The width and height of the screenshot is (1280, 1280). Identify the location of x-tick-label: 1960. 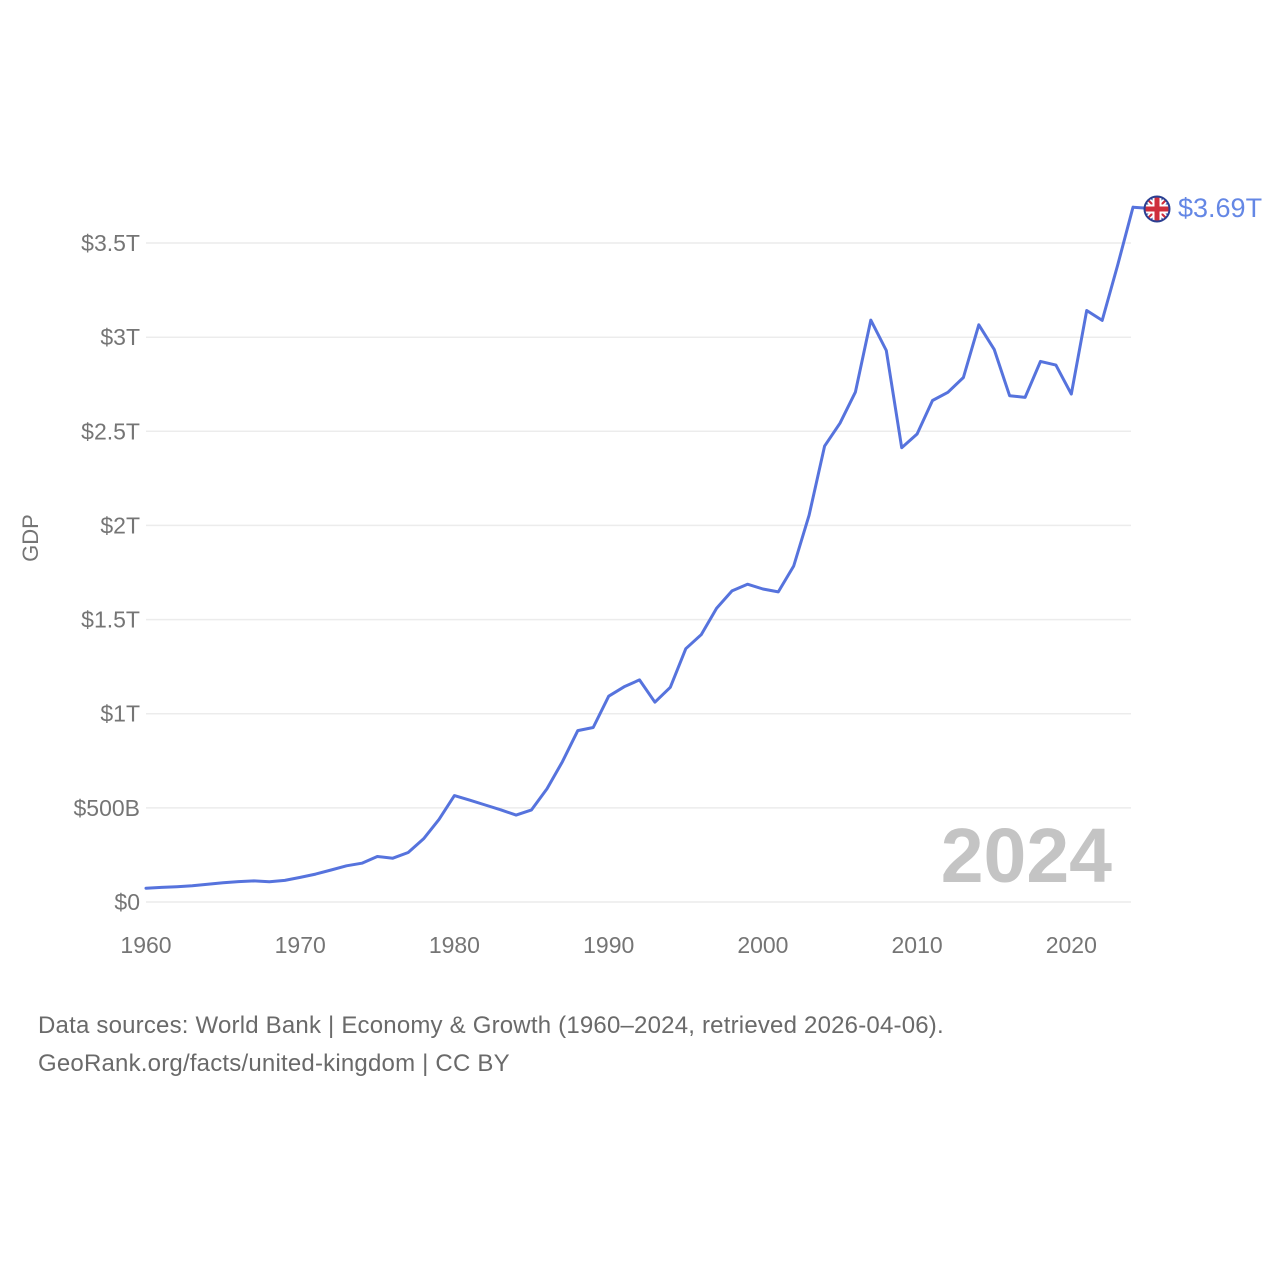
(145, 945).